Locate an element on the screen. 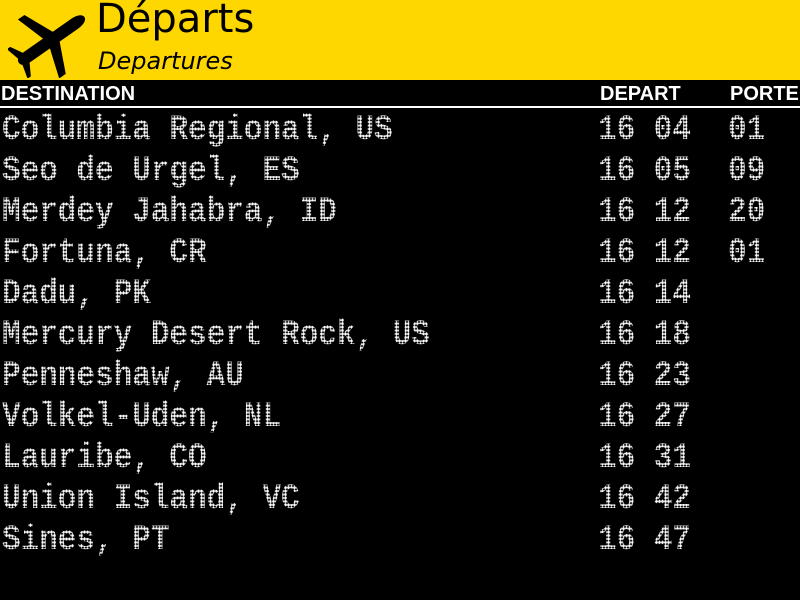 The image size is (800, 600). header-divider is located at coordinates (400, 107).